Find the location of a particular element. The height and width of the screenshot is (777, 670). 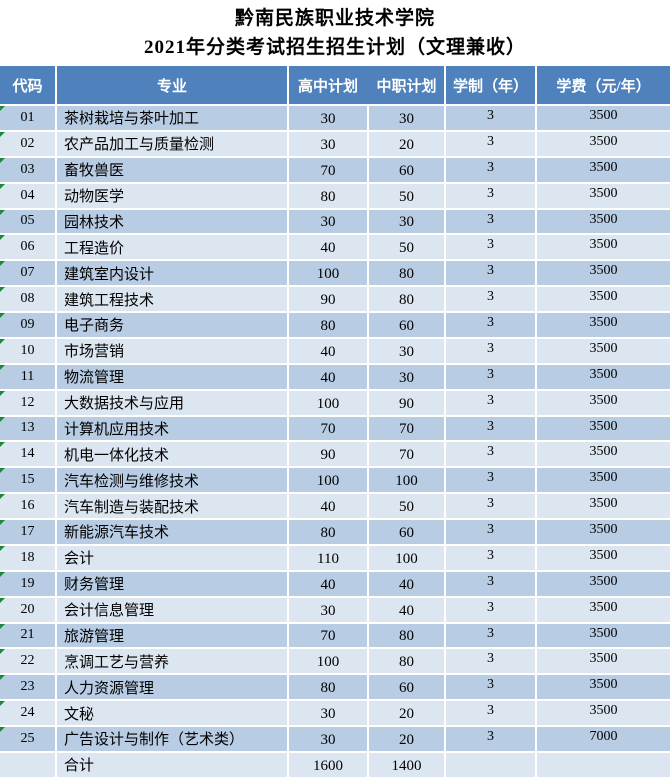

code-text: 25 is located at coordinates (27, 738).